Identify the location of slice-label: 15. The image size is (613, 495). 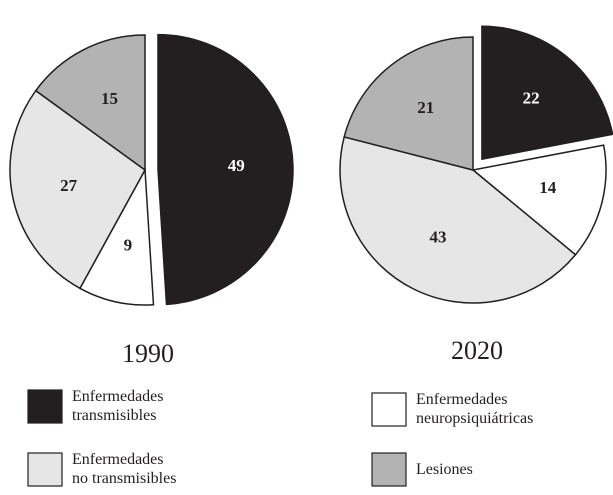
(109, 98).